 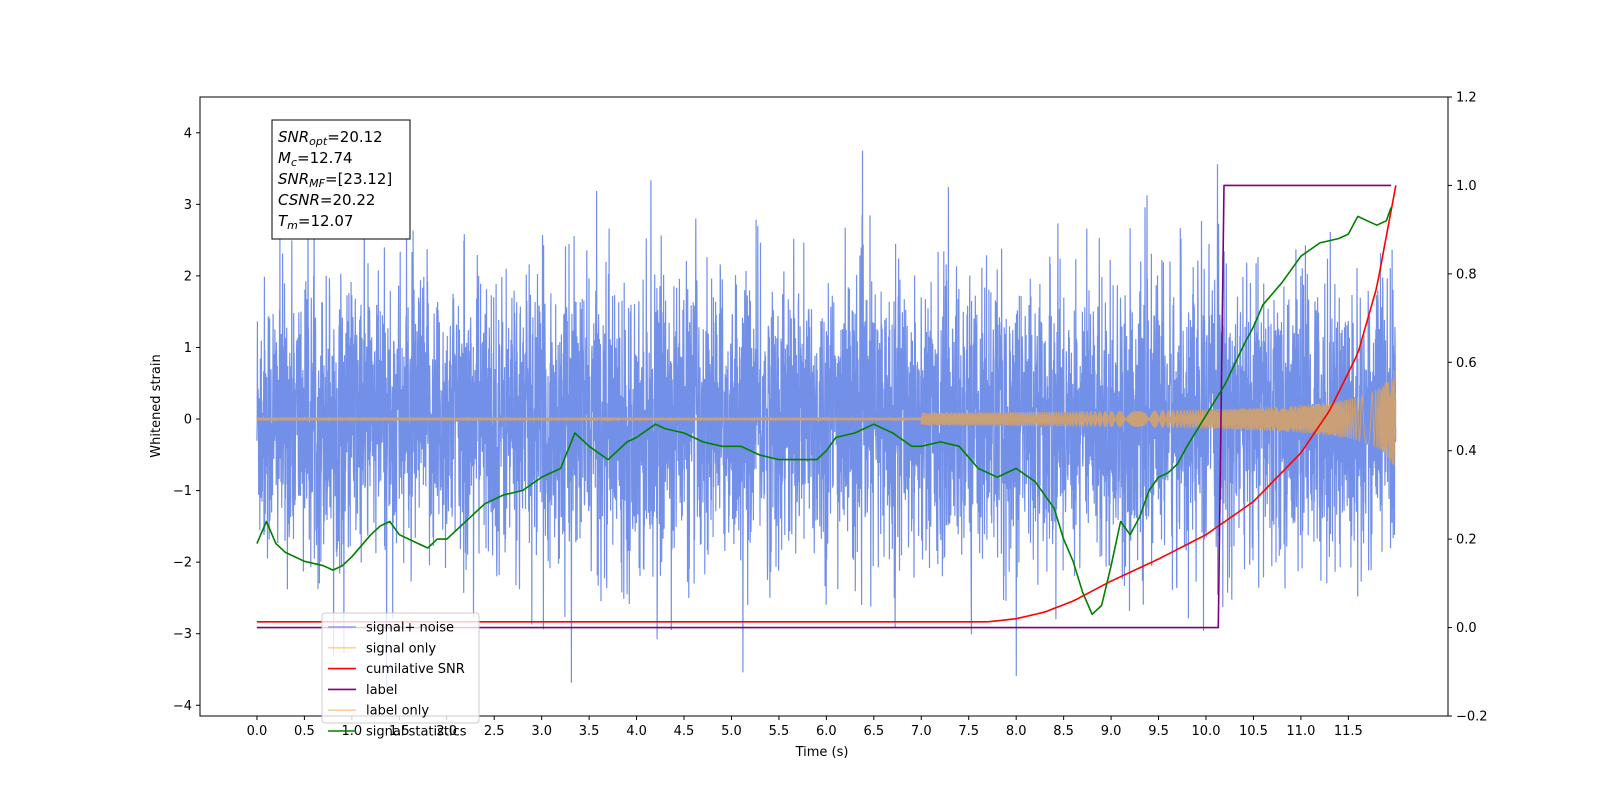 I want to click on x-tick-label: 6.5, so click(x=873, y=731).